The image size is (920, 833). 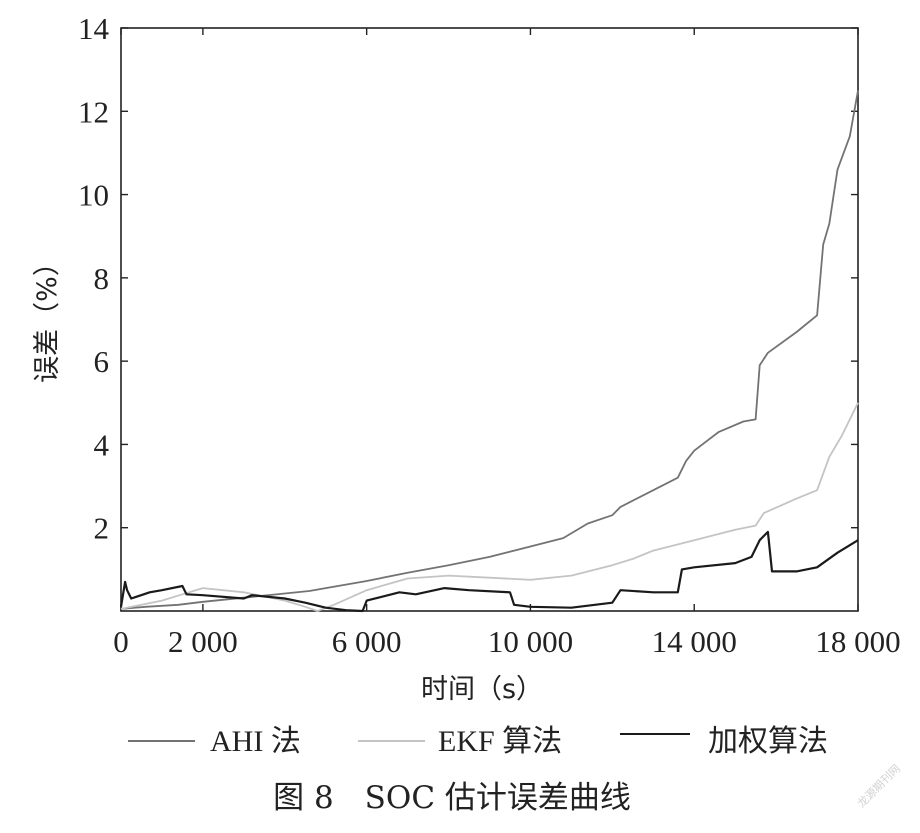 I want to click on y-axis-label: 误差（%）, so click(x=47, y=316).